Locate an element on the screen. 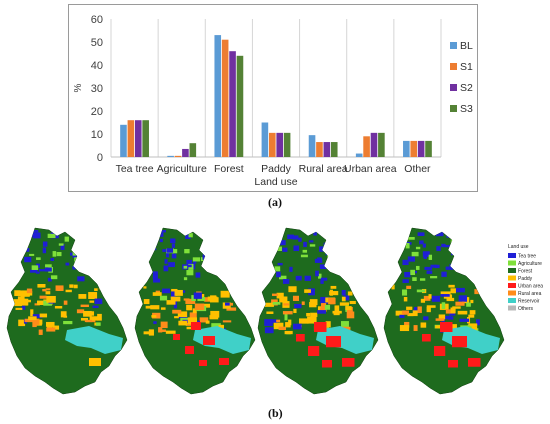 The image size is (550, 424). bar-s3-forest is located at coordinates (240, 106).